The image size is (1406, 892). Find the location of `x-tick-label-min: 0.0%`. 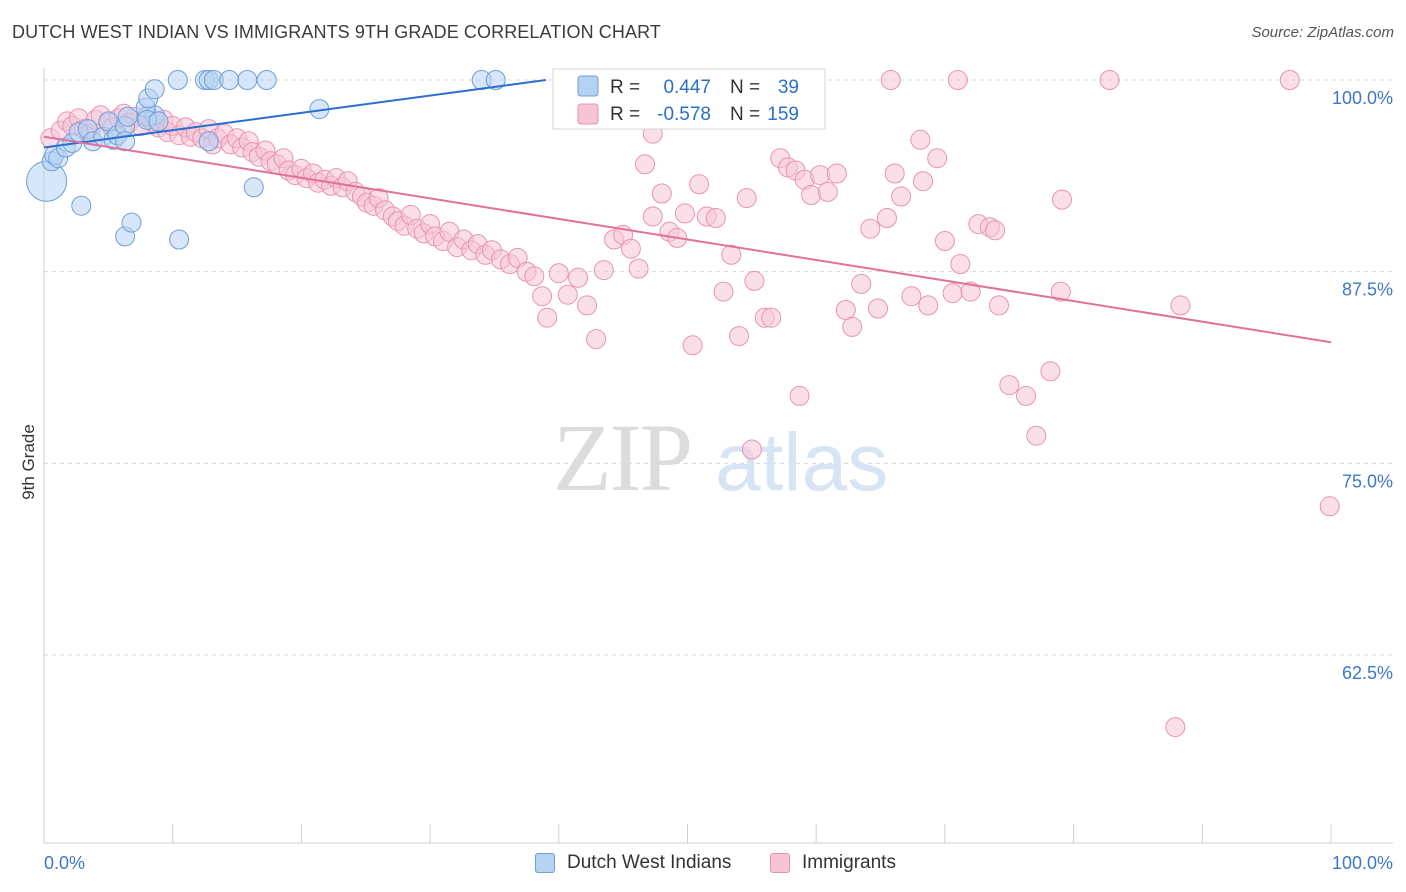

x-tick-label-min: 0.0% is located at coordinates (64, 863).